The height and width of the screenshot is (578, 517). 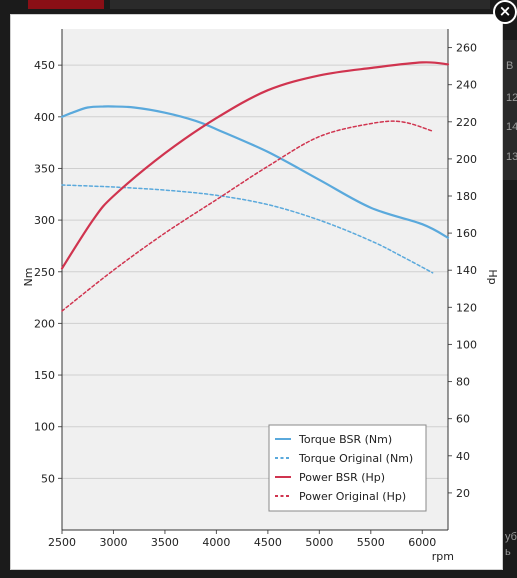 I want to click on y-left-tick-label: 250, so click(x=44, y=272).